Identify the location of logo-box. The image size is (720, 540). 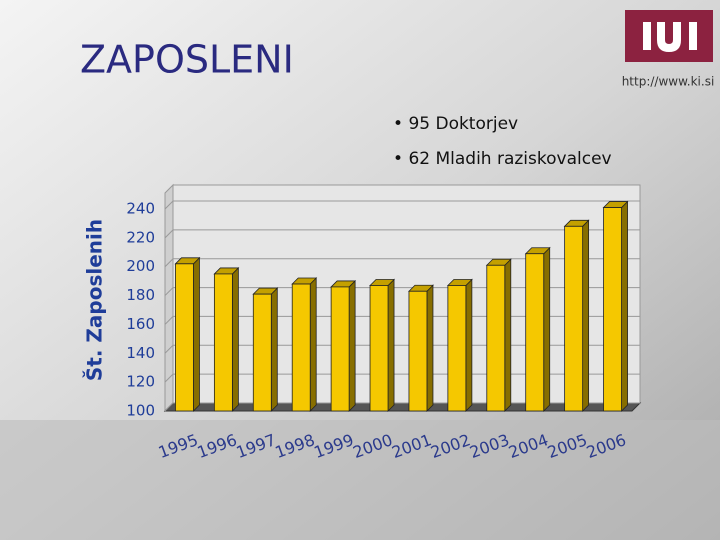
(669, 36).